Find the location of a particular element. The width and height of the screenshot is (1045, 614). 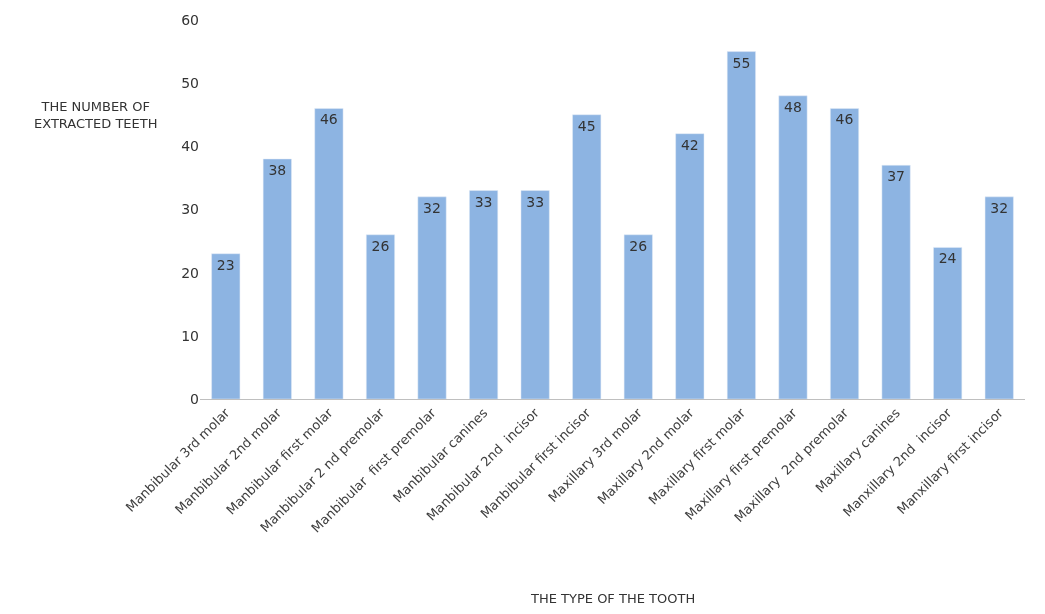

y-axis-title: THE NUMBER OF EXTRACTED TEETH is located at coordinates (96, 115).